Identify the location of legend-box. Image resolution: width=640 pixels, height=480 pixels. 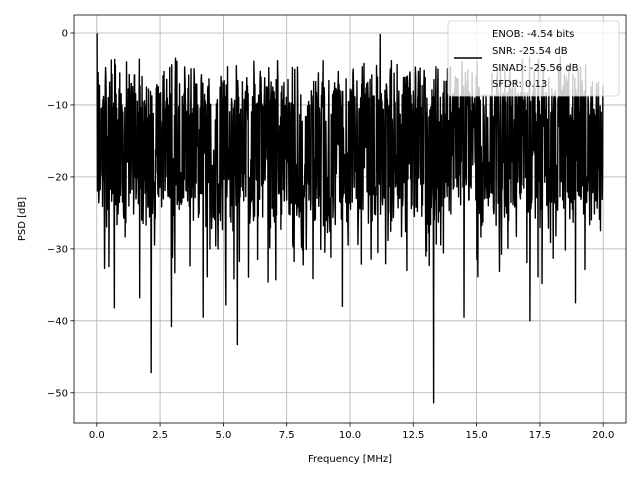
(533, 58).